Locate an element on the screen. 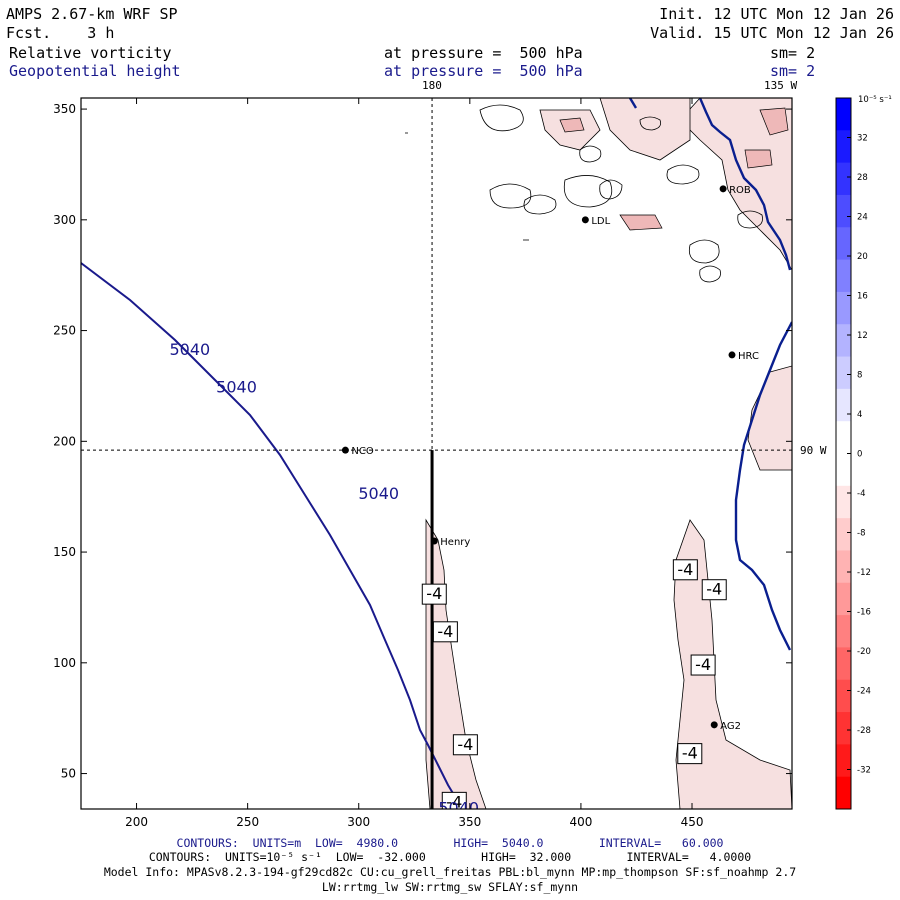  lon-label-180: 180 is located at coordinates (432, 85).